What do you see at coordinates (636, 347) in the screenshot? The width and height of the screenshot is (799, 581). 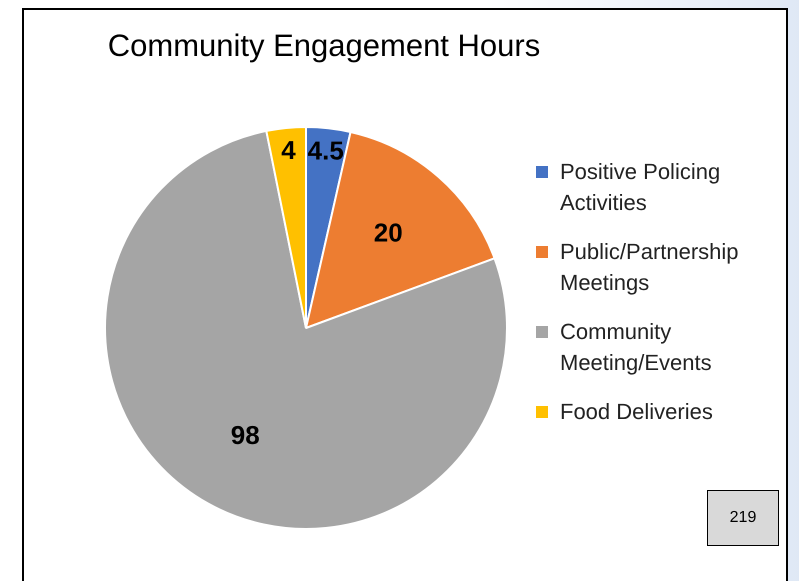 I see `legend-label: Community Meeting/Events` at bounding box center [636, 347].